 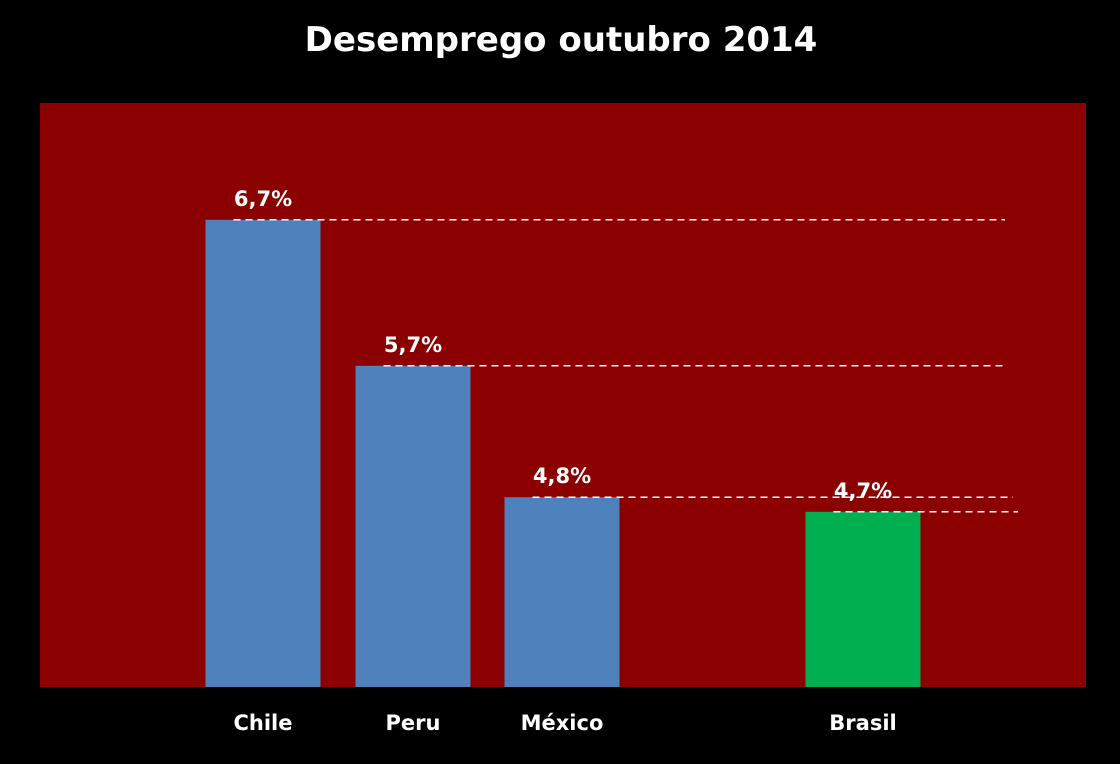 What do you see at coordinates (263, 199) in the screenshot?
I see `data-label-chile: 6,7%` at bounding box center [263, 199].